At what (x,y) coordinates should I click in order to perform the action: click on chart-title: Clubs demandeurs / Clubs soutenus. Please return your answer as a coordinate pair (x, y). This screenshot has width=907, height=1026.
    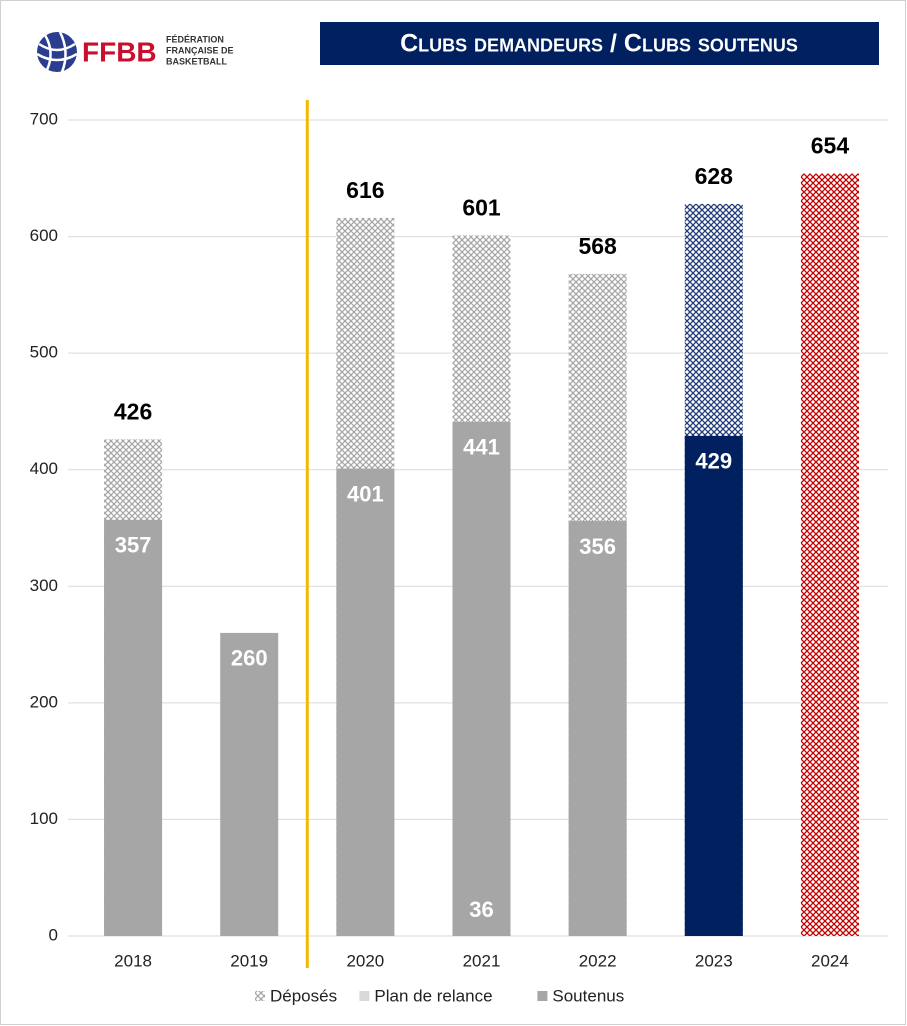
    Looking at the image, I should click on (599, 44).